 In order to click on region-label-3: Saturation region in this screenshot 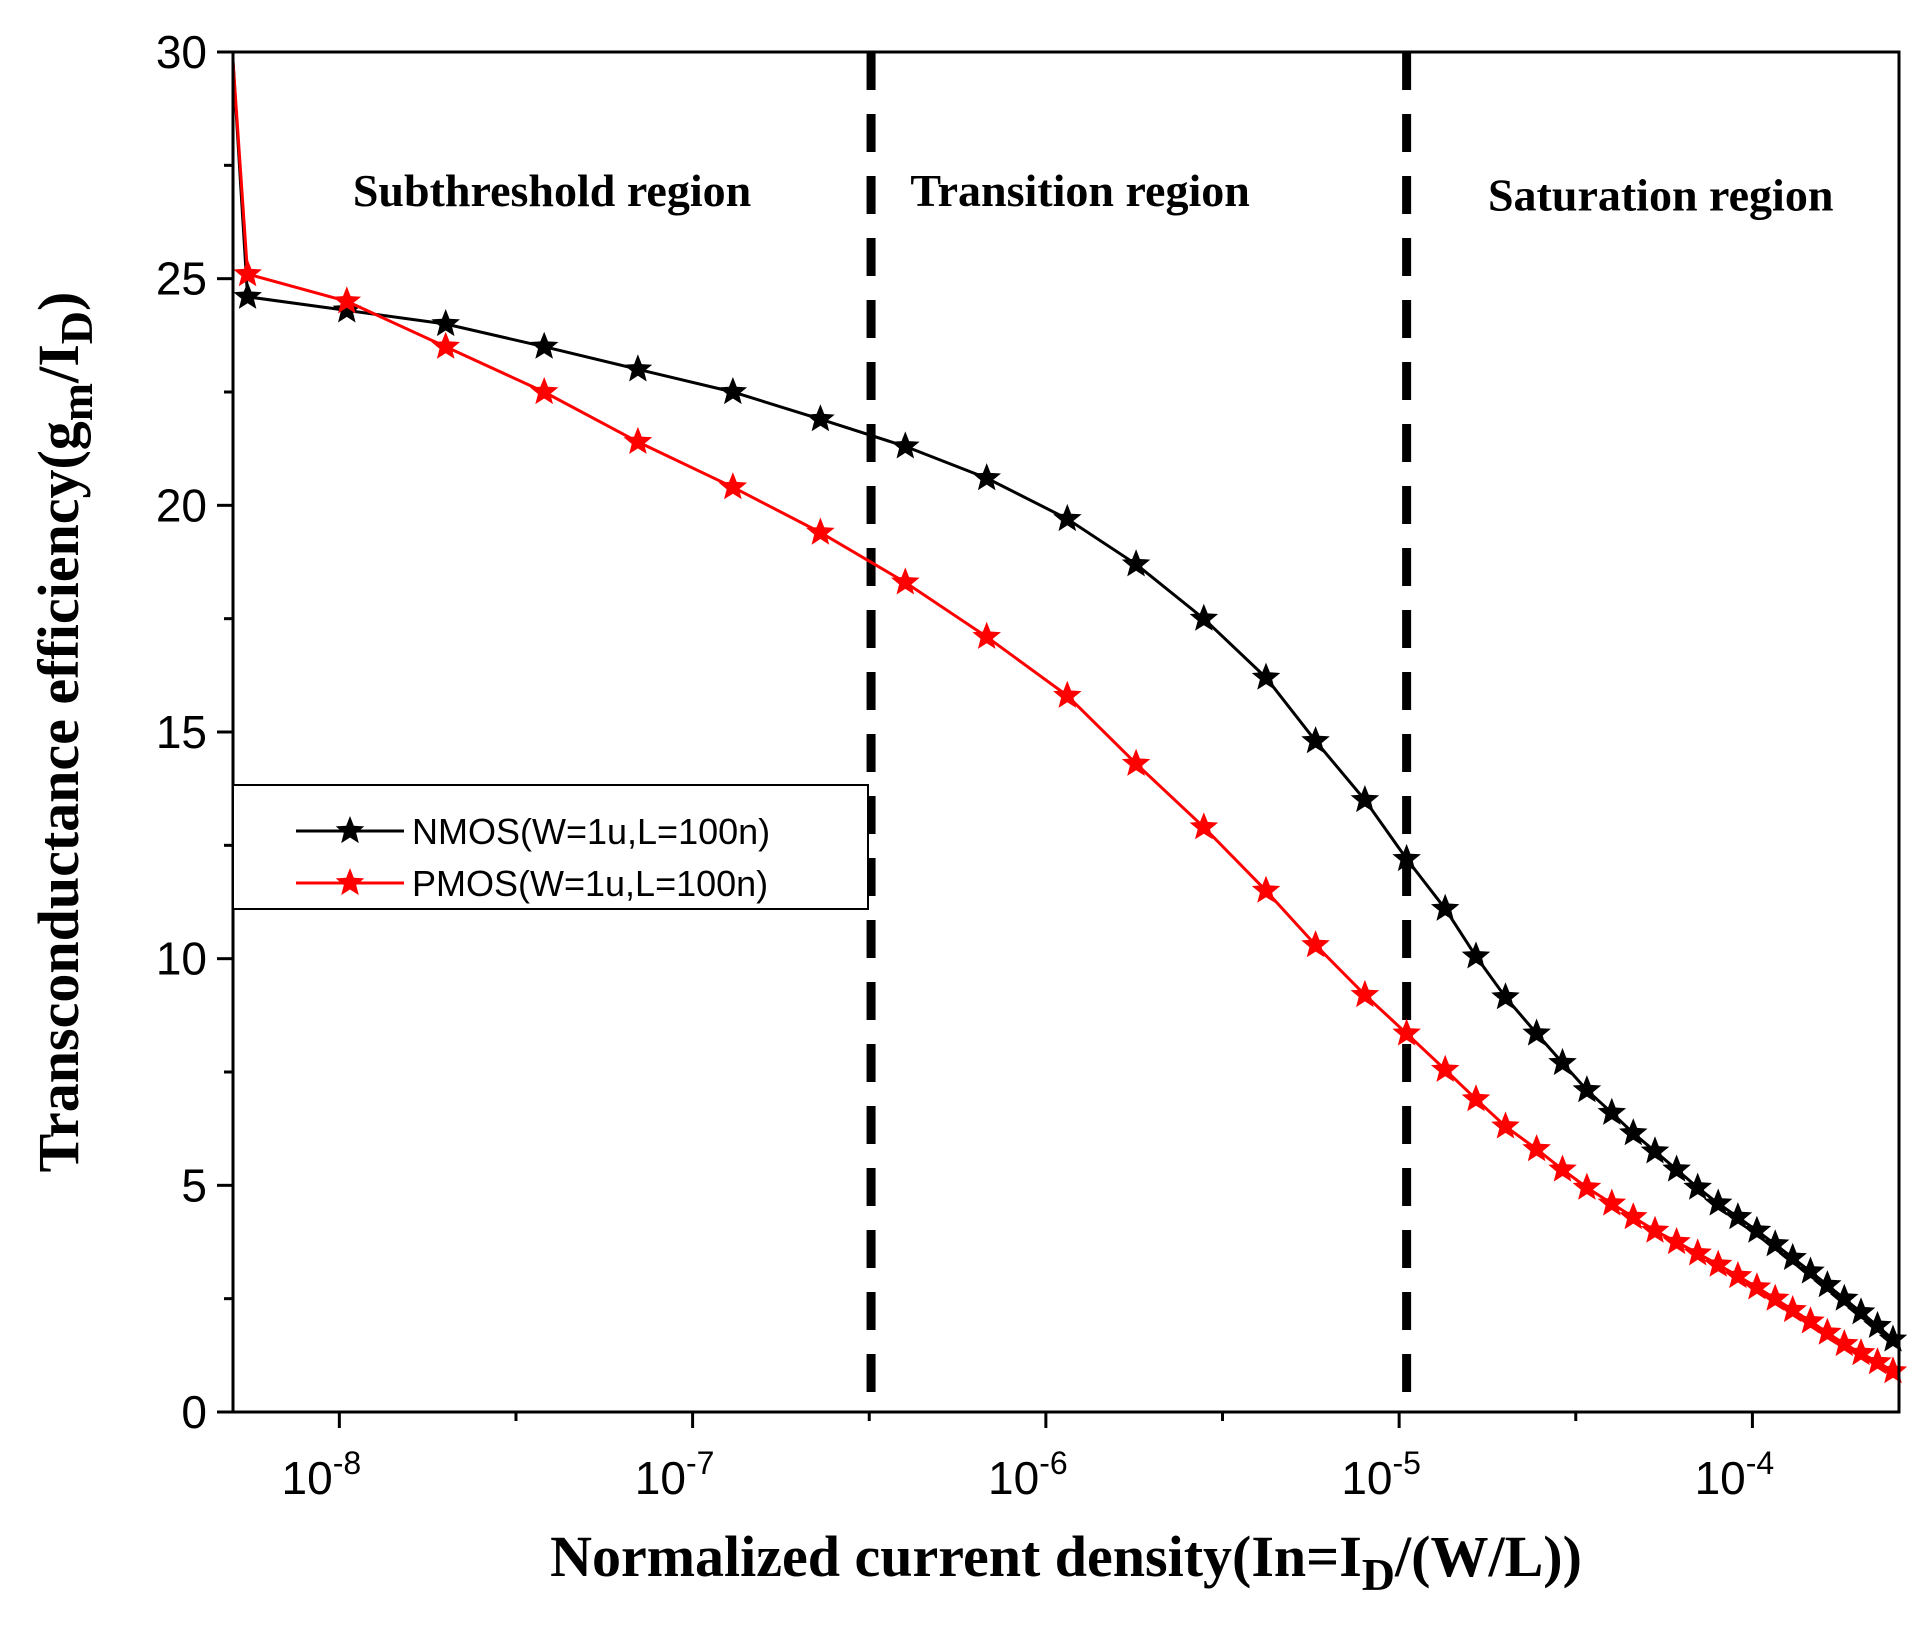, I will do `click(1660, 195)`.